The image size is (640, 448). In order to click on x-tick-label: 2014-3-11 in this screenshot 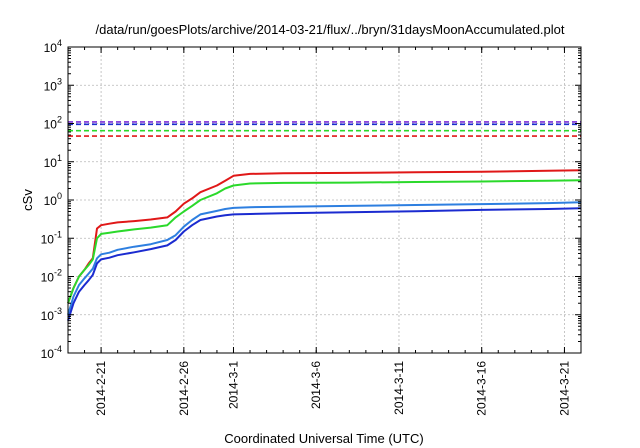, I will do `click(399, 388)`.